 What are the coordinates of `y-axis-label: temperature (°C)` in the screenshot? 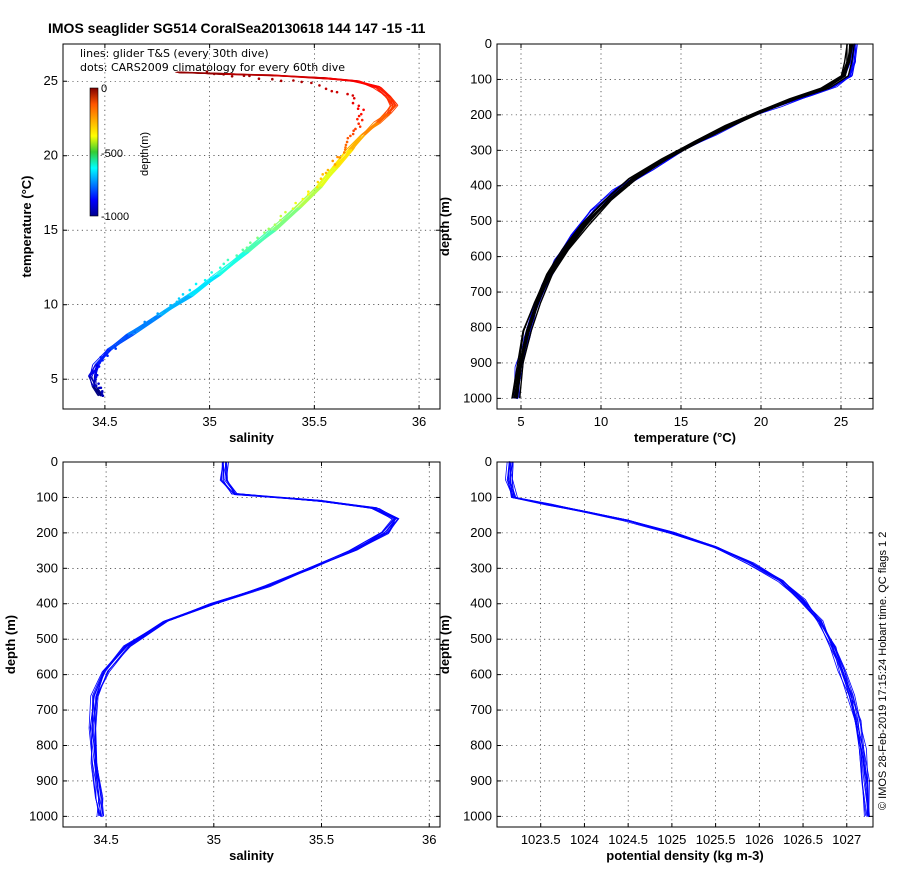 It's located at (26, 227).